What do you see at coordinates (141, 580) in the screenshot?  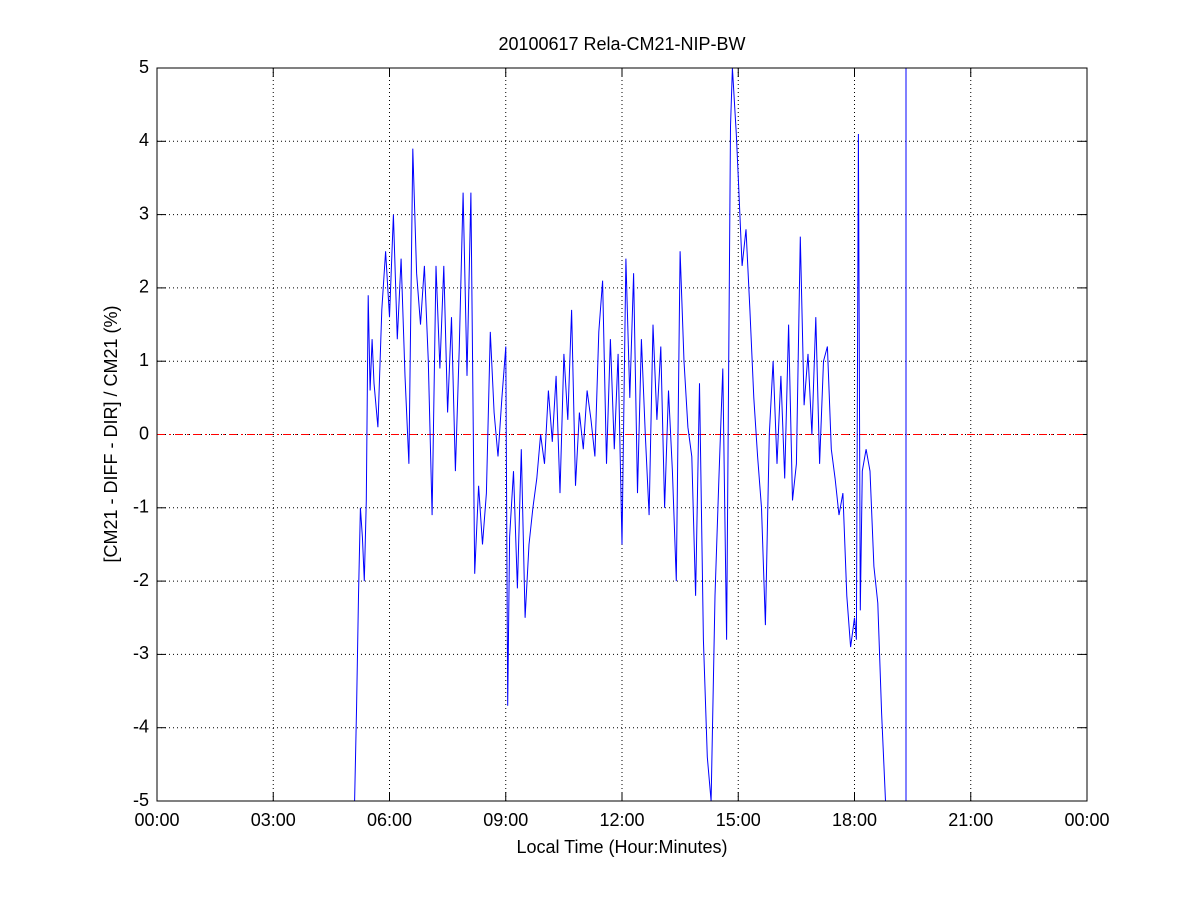 I see `y-tick-label: -2` at bounding box center [141, 580].